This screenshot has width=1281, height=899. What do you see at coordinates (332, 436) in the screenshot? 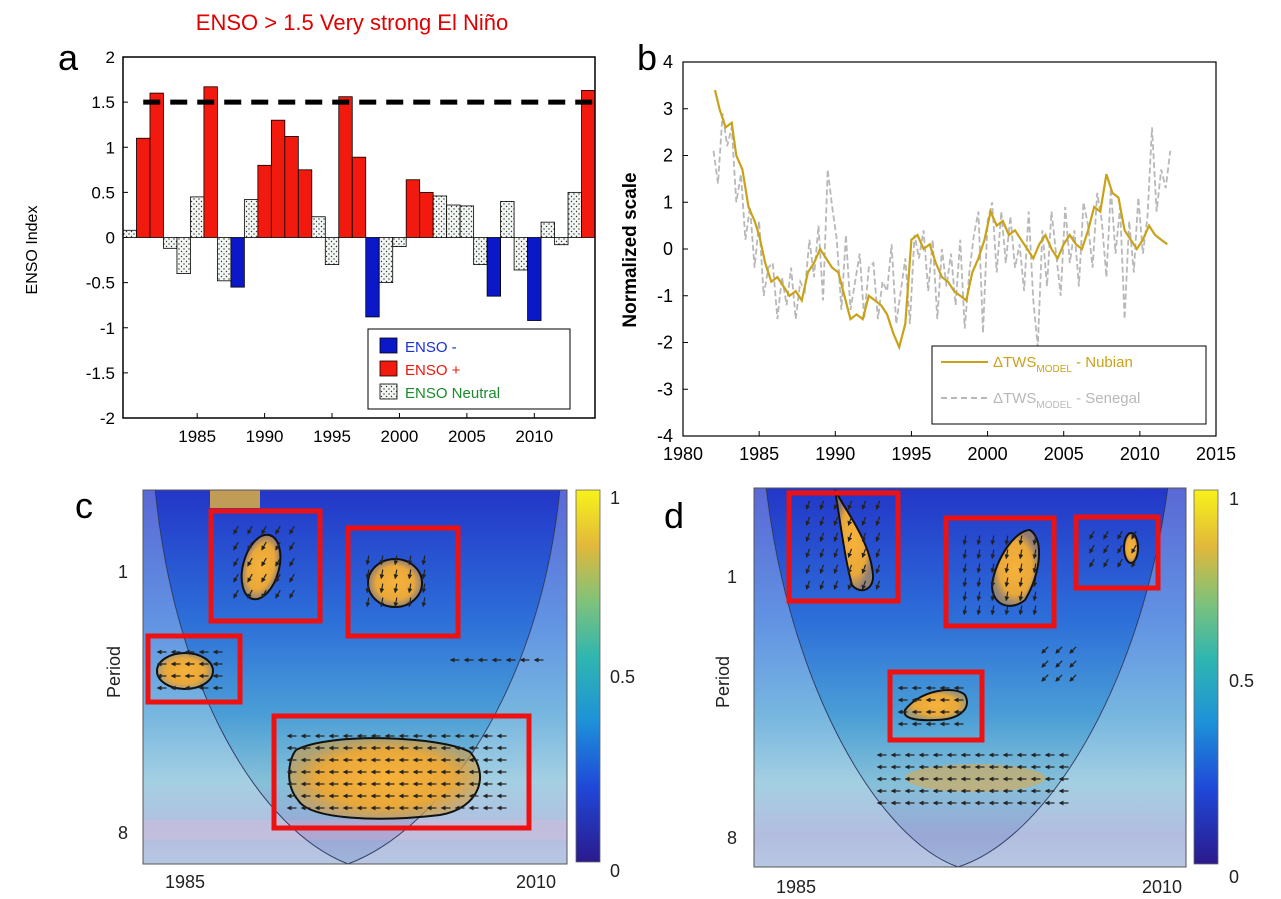
I see `panel-a-xtick-label: 1995` at bounding box center [332, 436].